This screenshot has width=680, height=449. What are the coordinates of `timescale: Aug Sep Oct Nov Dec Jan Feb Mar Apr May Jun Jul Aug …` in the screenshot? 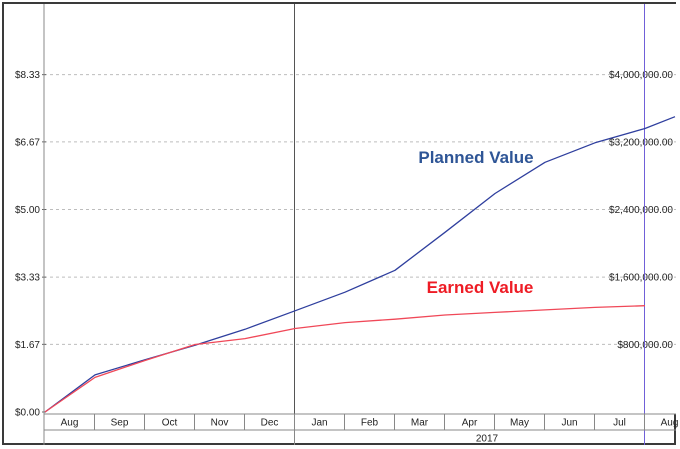 It's located at (360, 429).